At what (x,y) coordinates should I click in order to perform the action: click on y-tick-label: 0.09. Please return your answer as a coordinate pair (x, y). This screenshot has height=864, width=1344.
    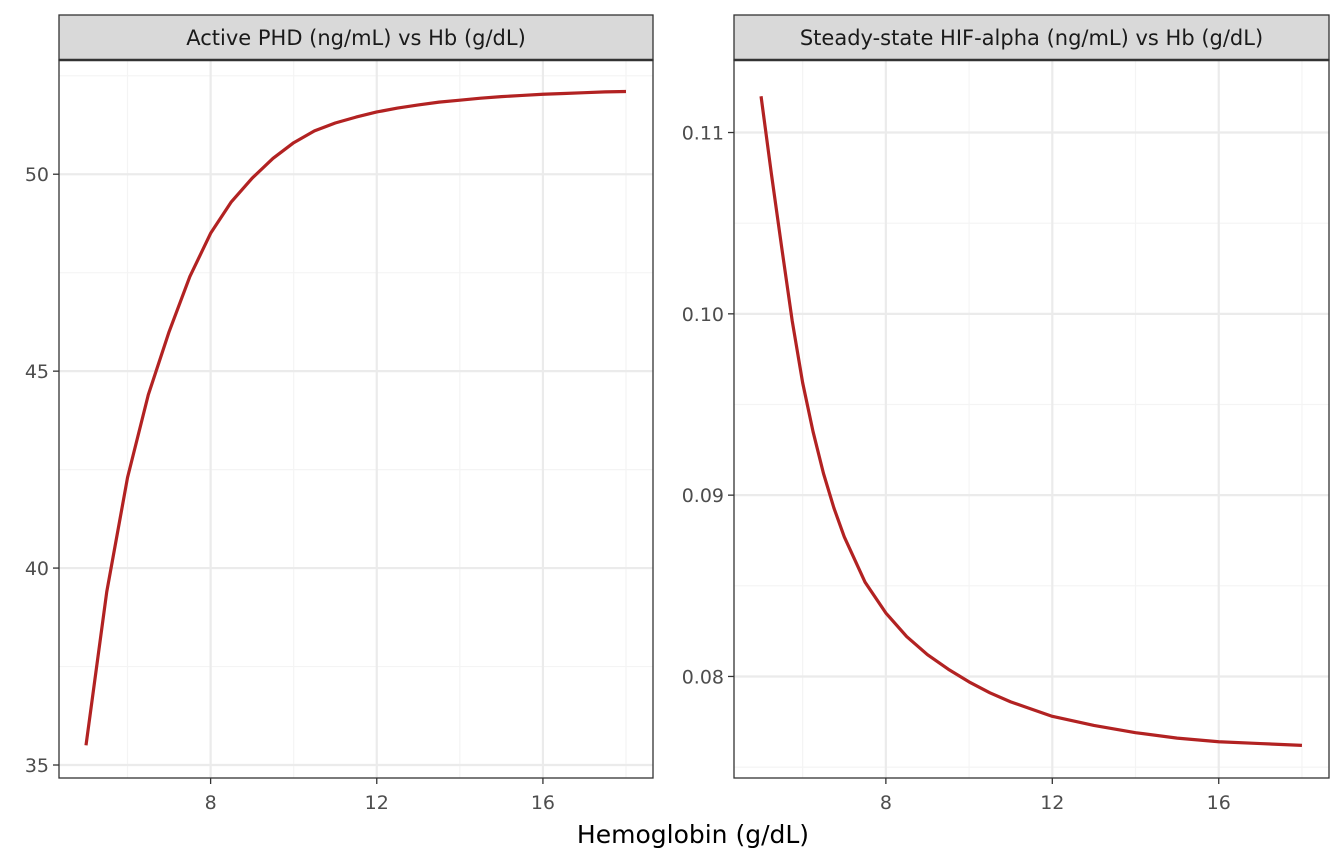
    Looking at the image, I should click on (703, 496).